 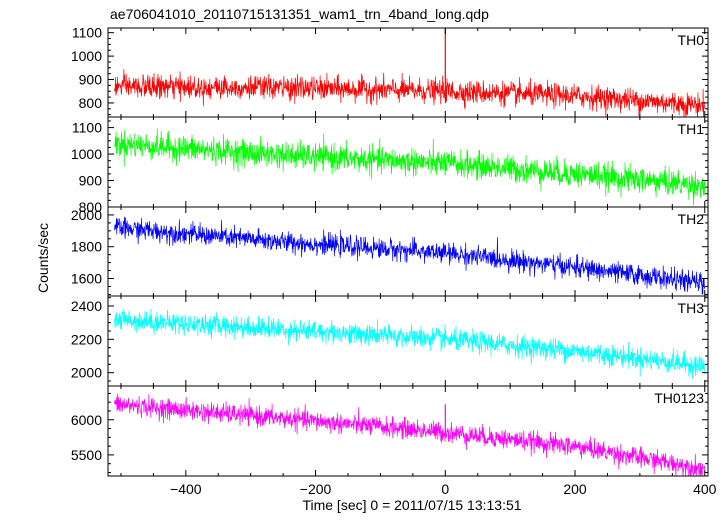 I want to click on y-tick-label-th1: 1000, so click(x=86, y=154).